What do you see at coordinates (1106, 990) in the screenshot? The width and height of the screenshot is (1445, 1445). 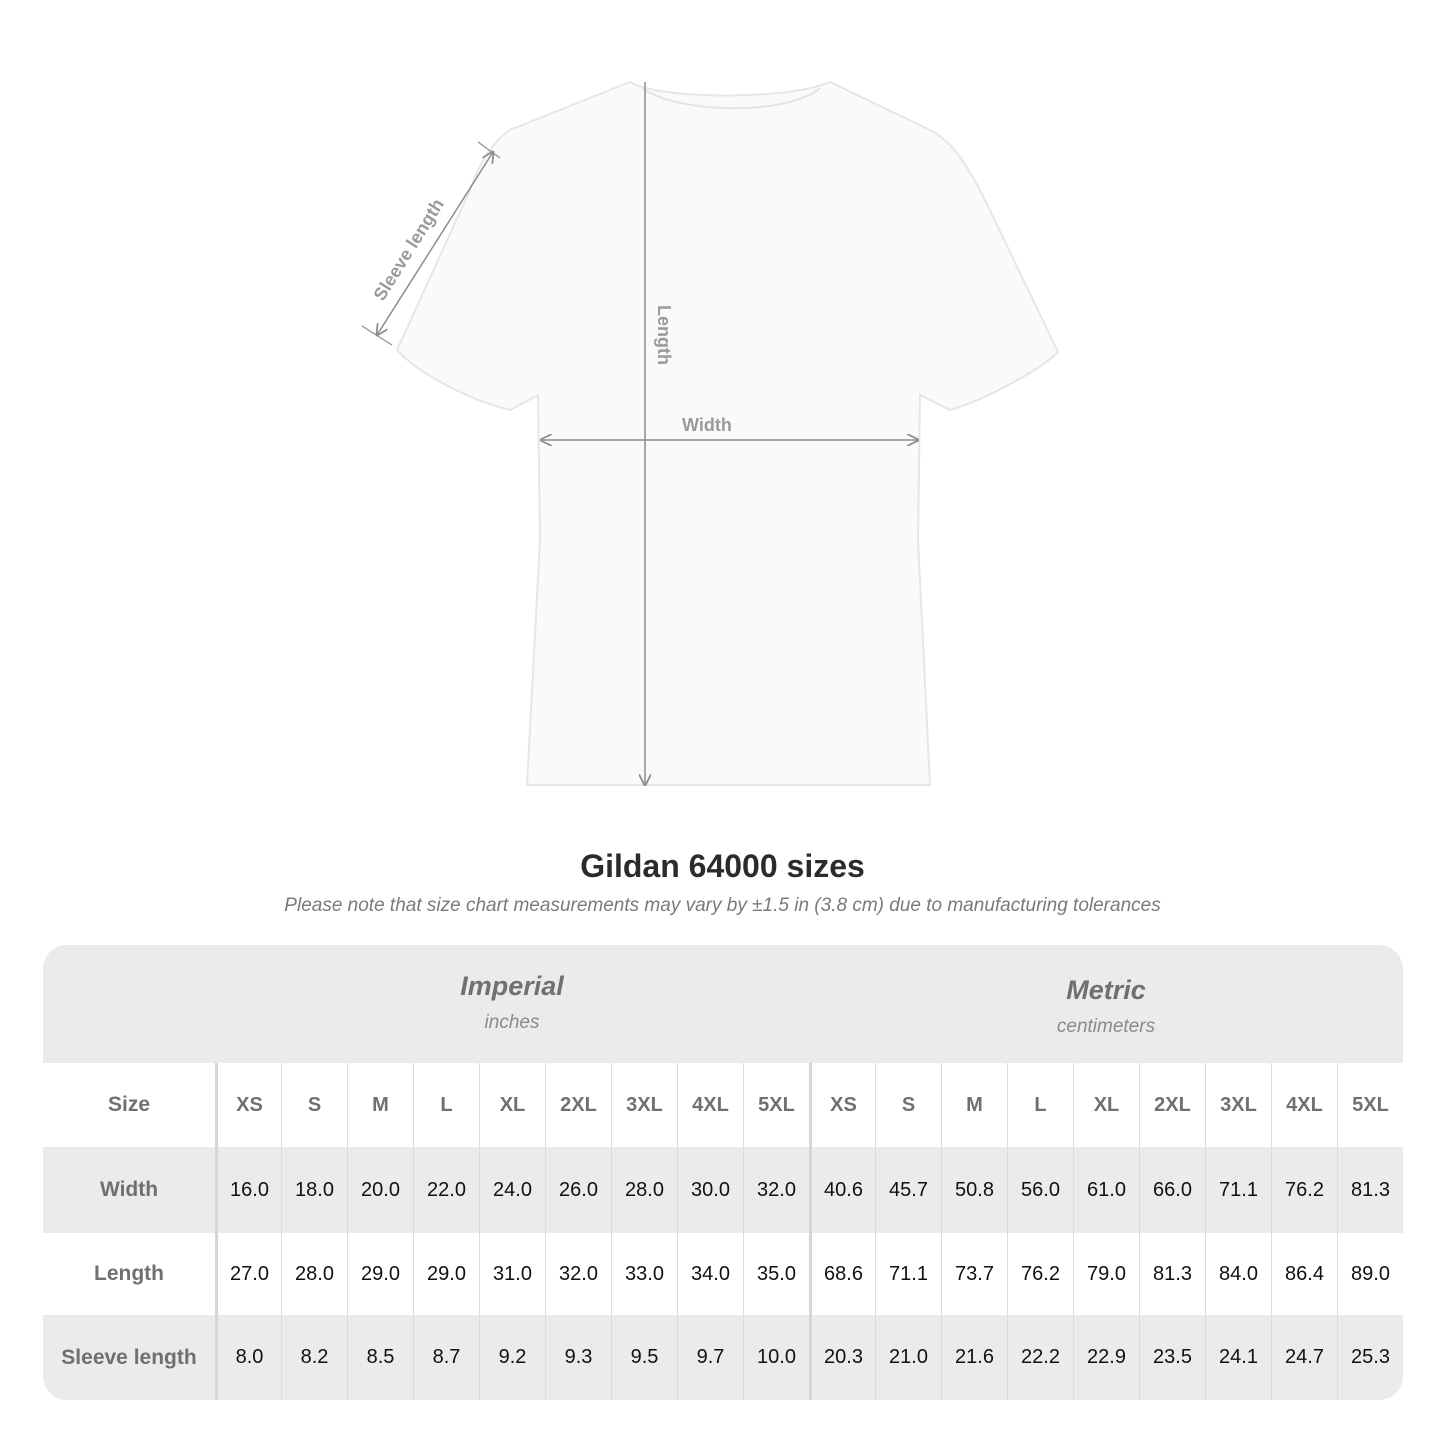 I see `metric-title: Metric` at bounding box center [1106, 990].